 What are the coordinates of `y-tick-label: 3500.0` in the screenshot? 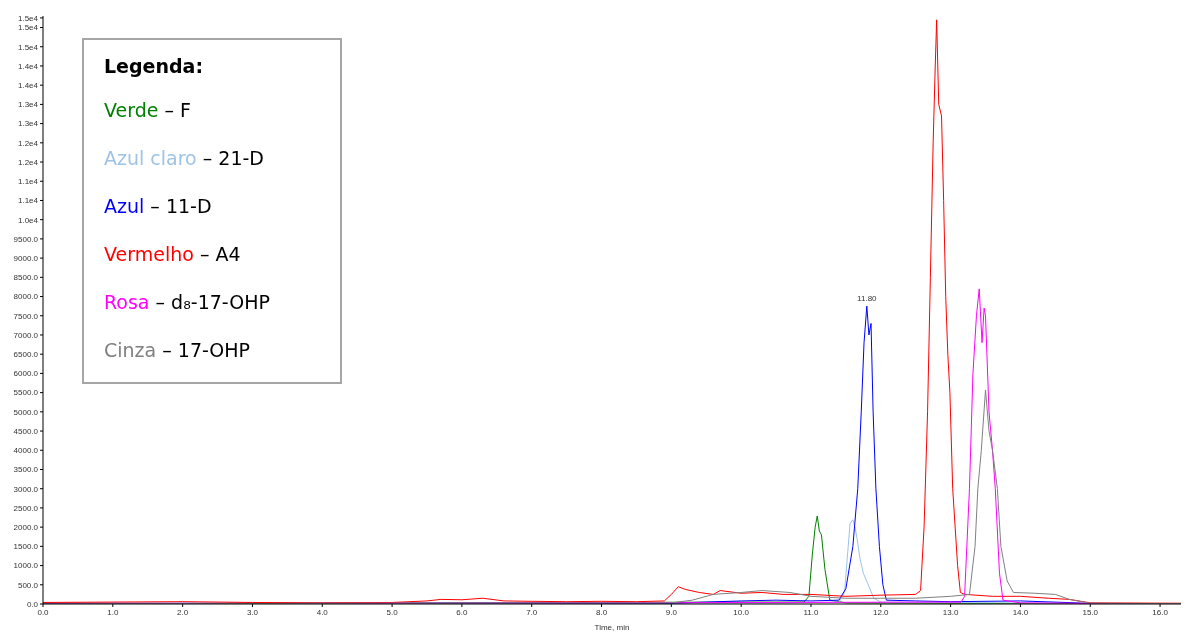 It's located at (26, 470).